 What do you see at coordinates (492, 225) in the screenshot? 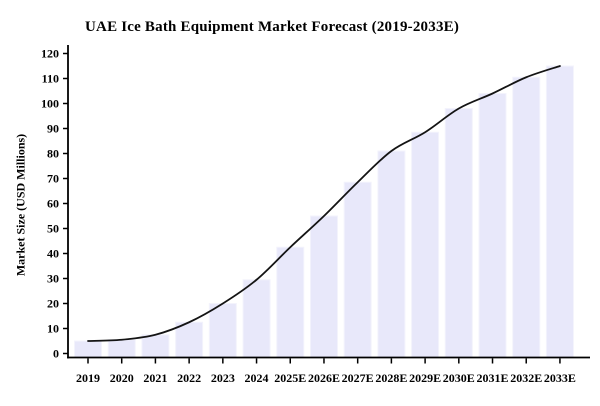
I see `bar-2031E` at bounding box center [492, 225].